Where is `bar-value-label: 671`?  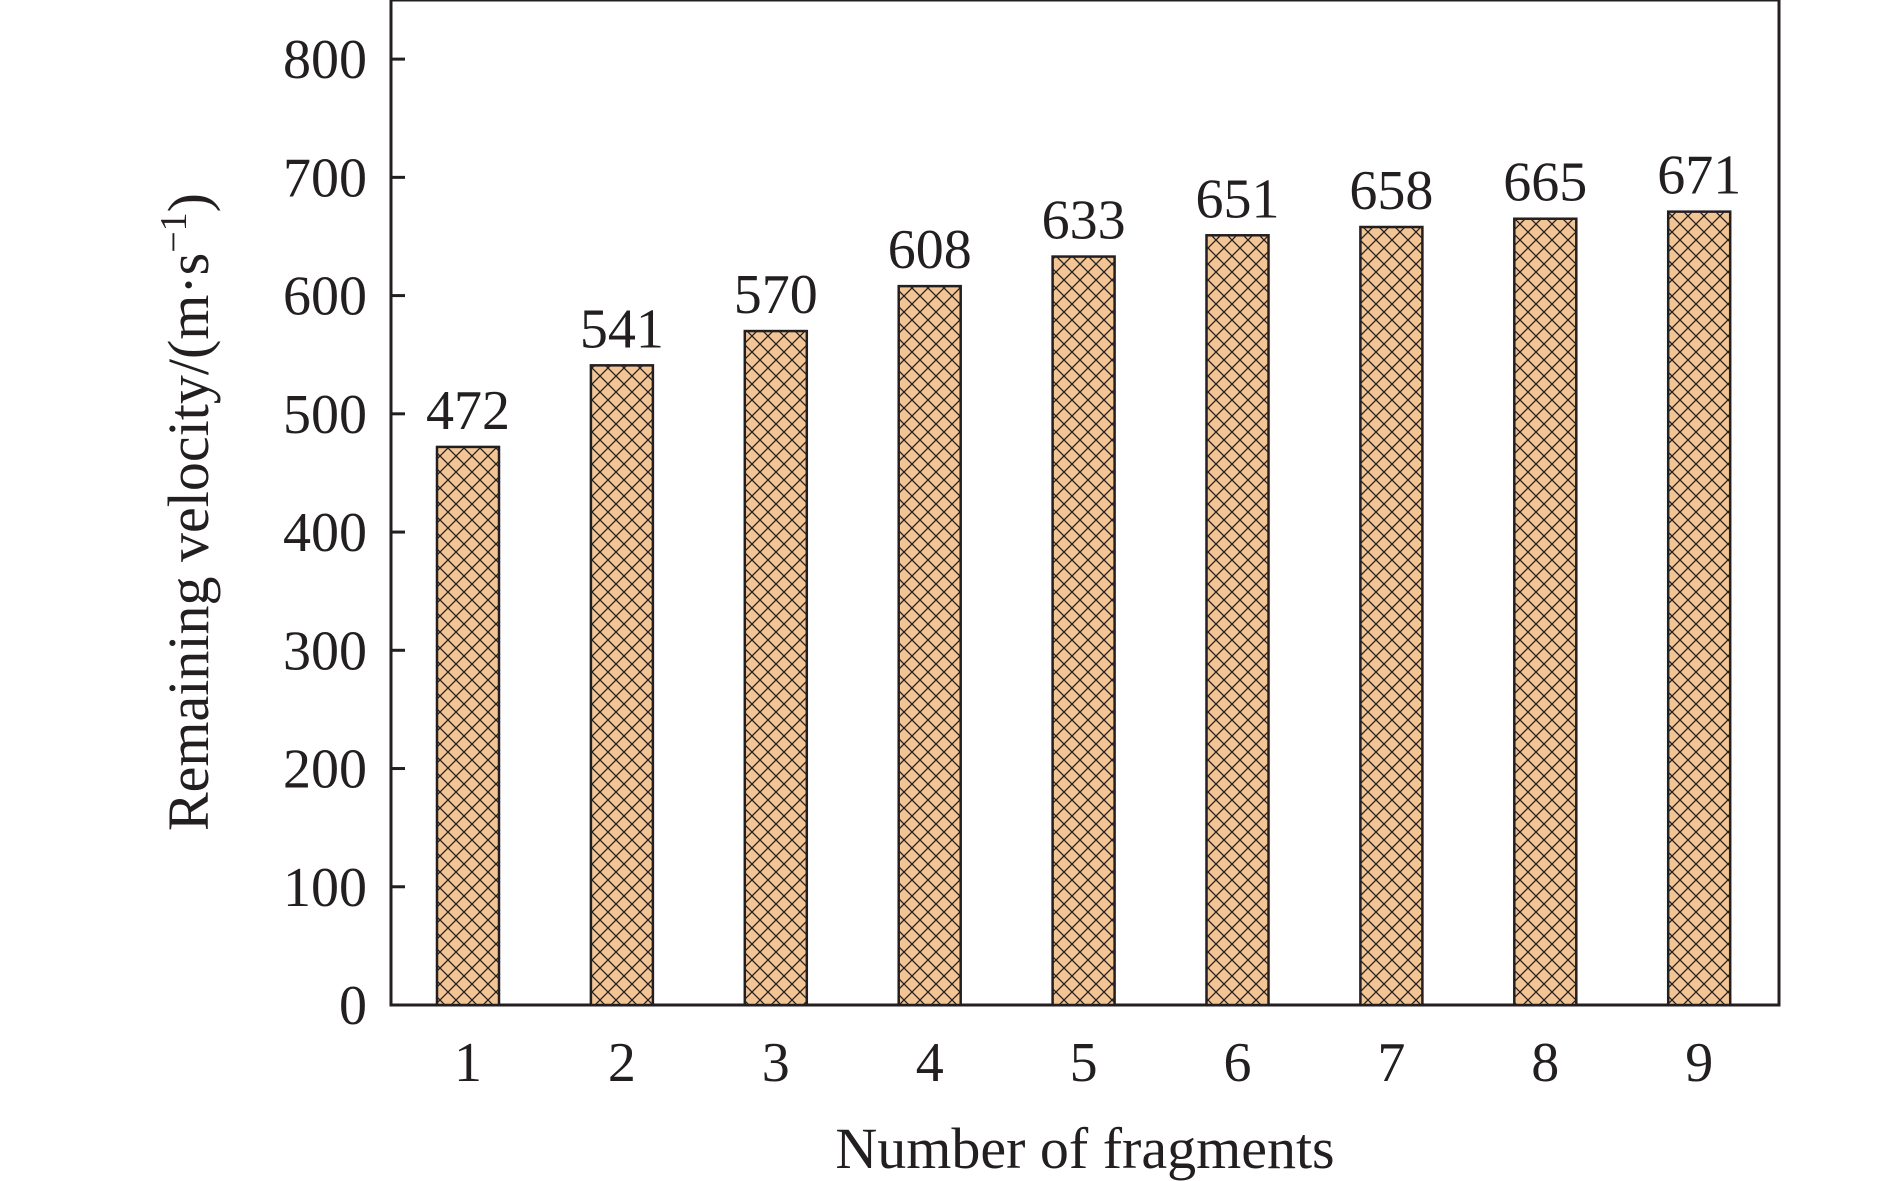 bar-value-label: 671 is located at coordinates (1699, 176).